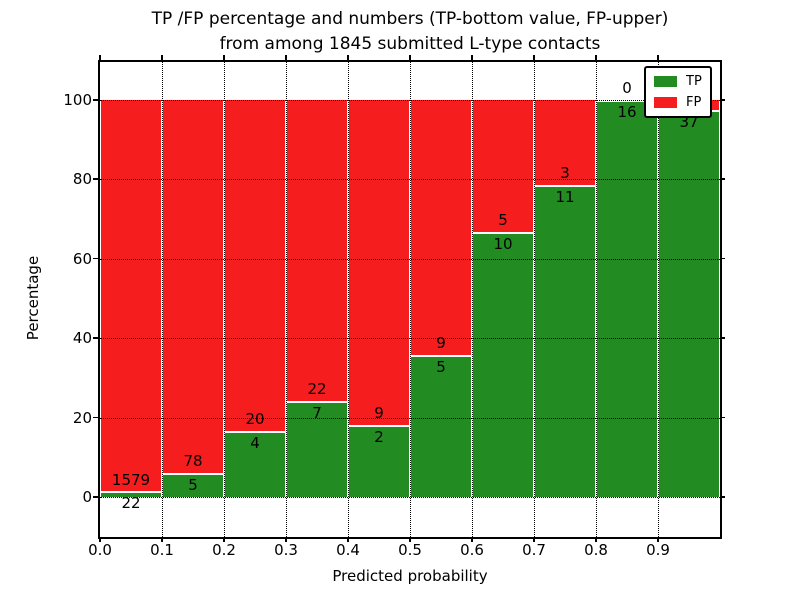 The width and height of the screenshot is (800, 600). I want to click on legend-label-fp: FP, so click(694, 102).